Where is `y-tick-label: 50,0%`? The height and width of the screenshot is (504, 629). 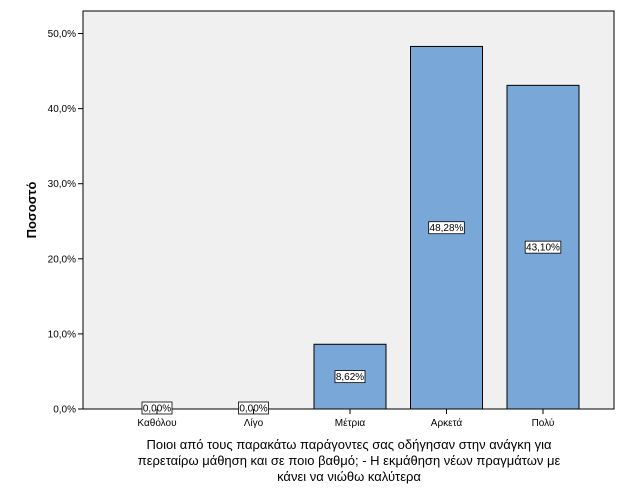 y-tick-label: 50,0% is located at coordinates (62, 34).